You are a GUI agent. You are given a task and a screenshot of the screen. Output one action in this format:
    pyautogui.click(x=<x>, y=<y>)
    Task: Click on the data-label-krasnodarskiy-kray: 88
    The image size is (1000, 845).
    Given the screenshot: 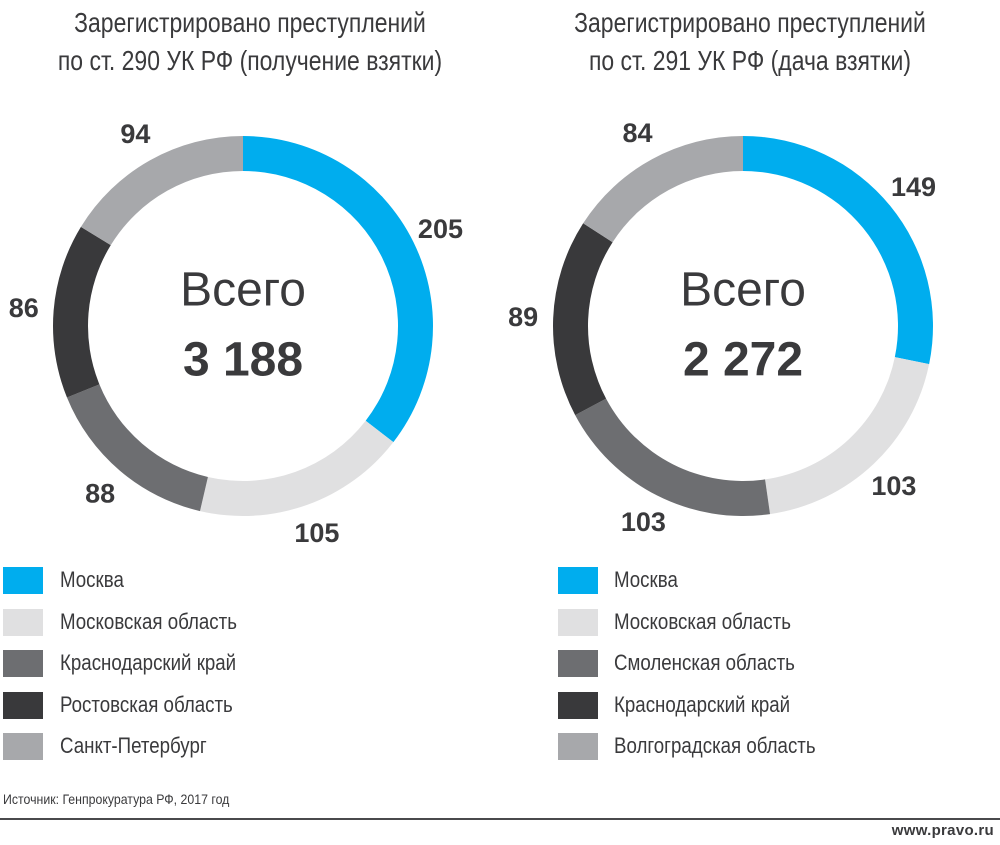 What is the action you would take?
    pyautogui.click(x=100, y=493)
    